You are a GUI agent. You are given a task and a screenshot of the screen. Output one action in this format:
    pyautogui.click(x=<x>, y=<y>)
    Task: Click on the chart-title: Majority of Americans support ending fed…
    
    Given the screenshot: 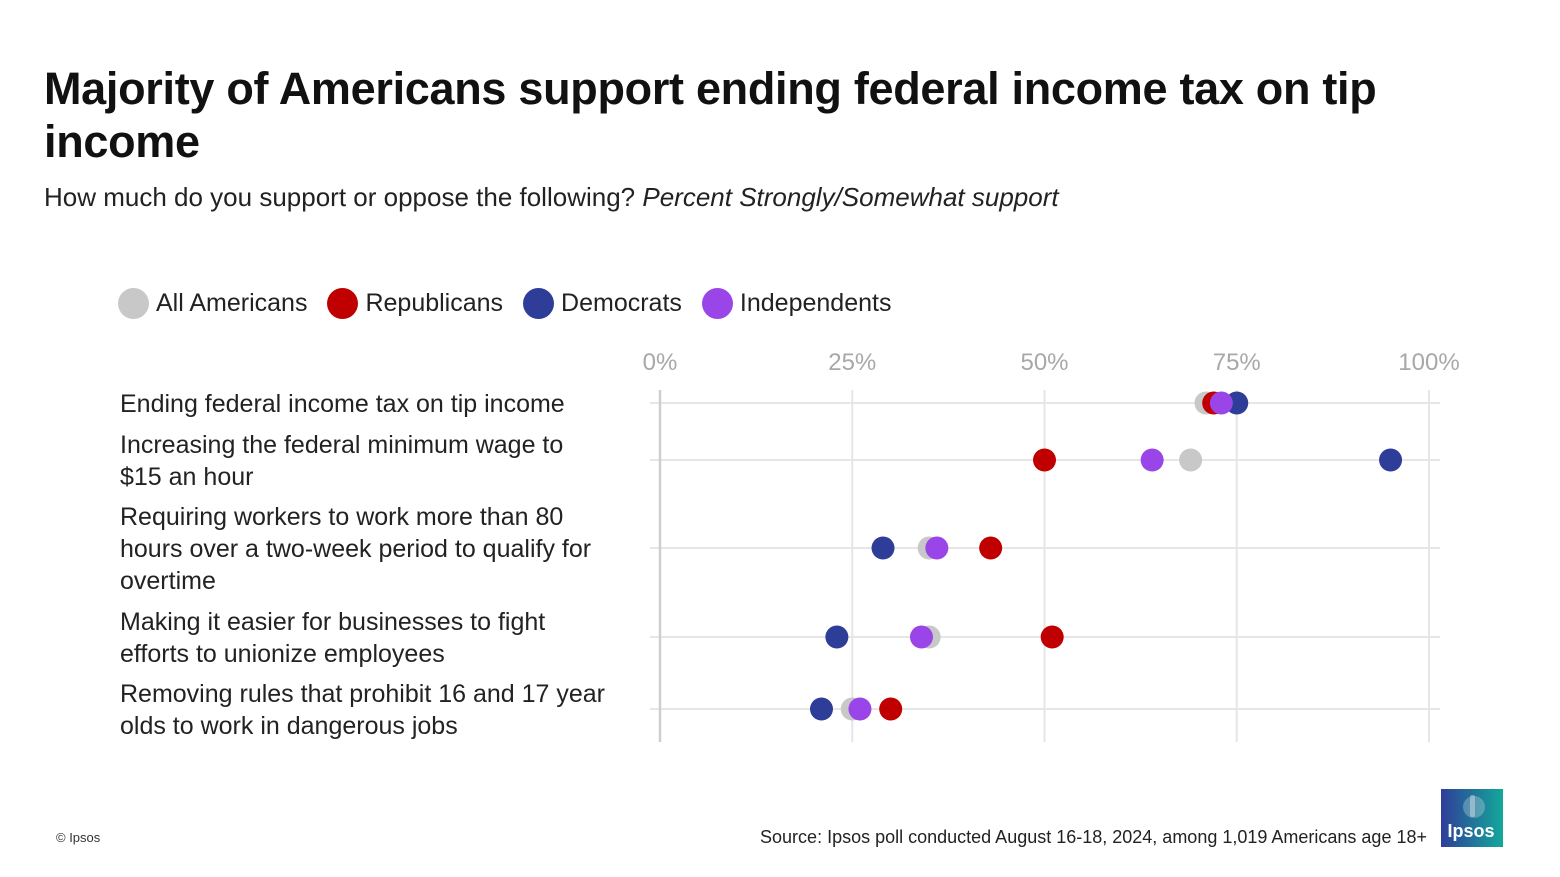 What is the action you would take?
    pyautogui.click(x=710, y=115)
    